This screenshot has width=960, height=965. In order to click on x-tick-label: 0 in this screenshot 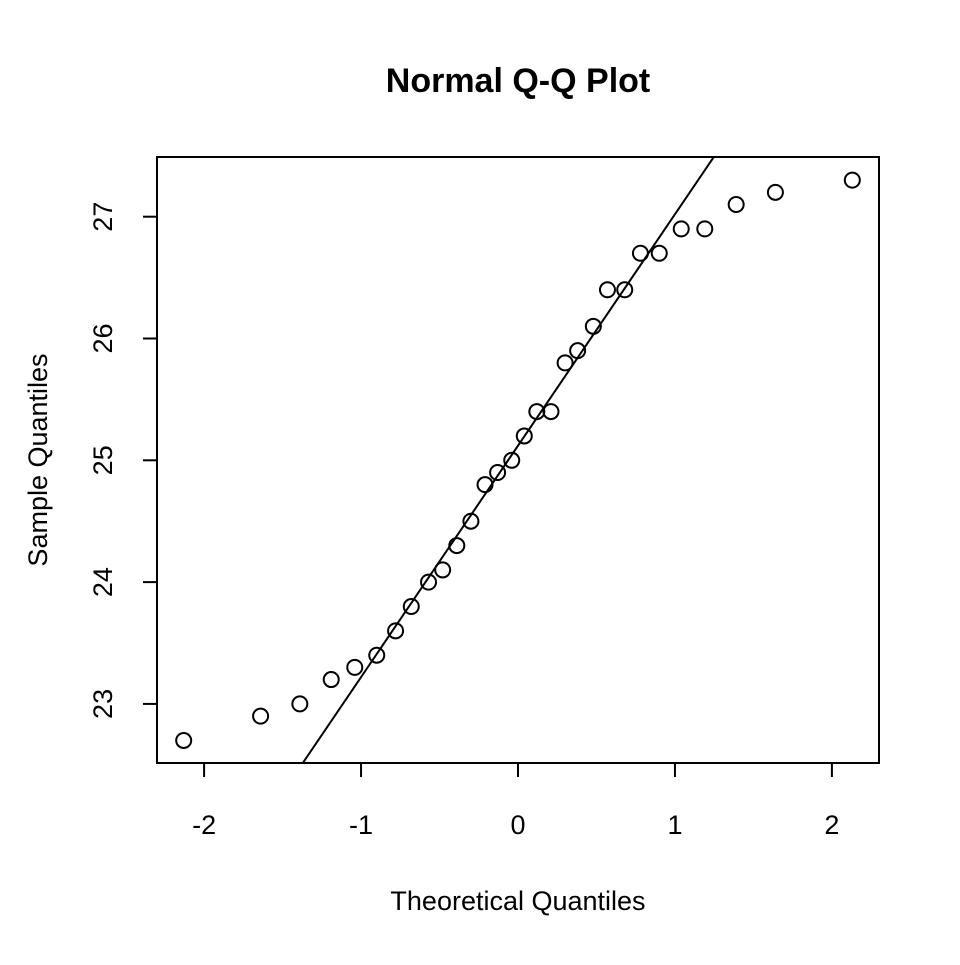, I will do `click(517, 825)`.